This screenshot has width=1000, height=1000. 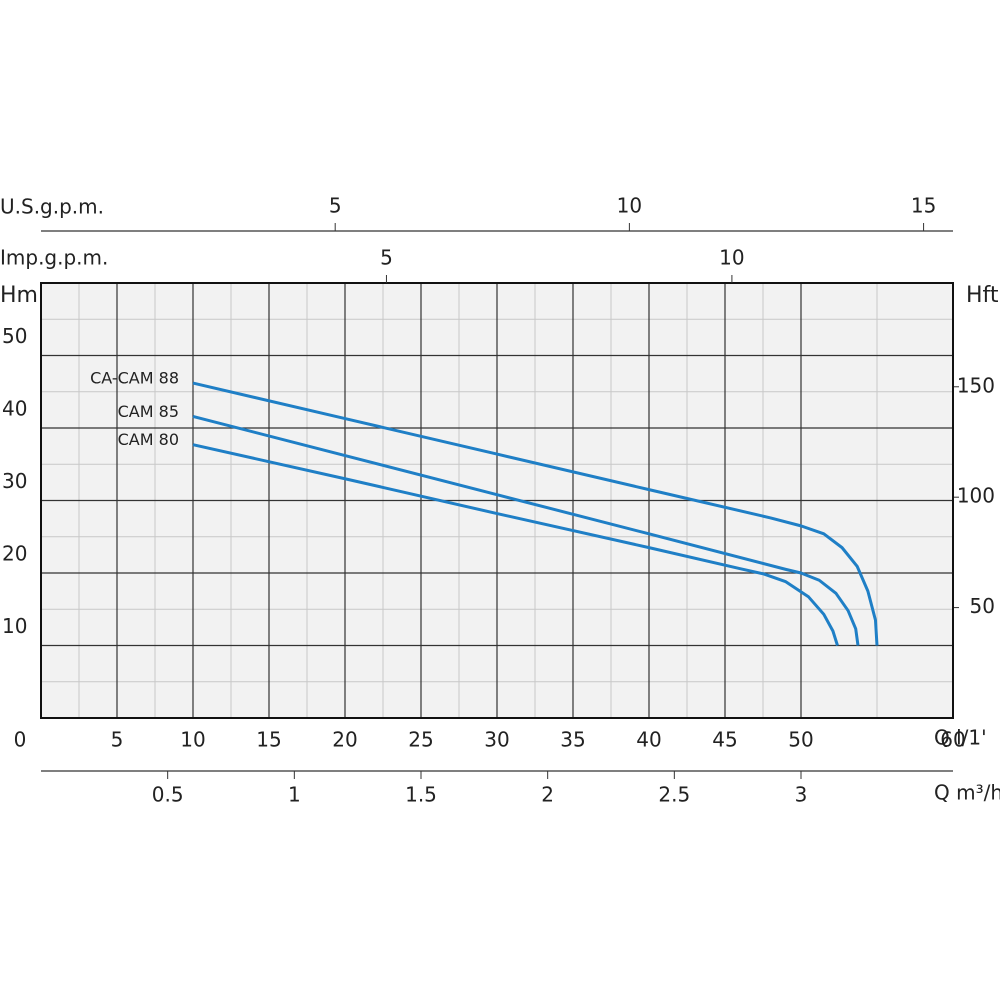 What do you see at coordinates (801, 795) in the screenshot?
I see `bottom-tick-label: 3` at bounding box center [801, 795].